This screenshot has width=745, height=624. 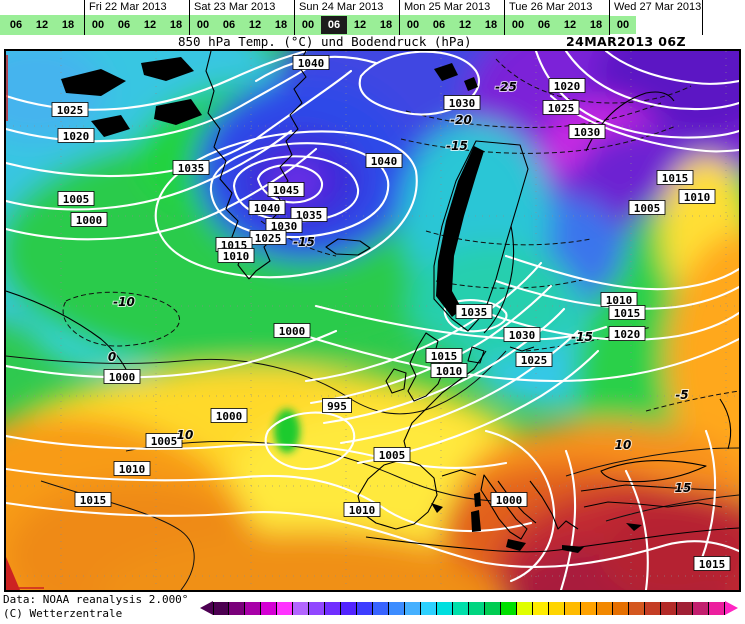 I want to click on temp-label: -5, so click(x=681, y=395).